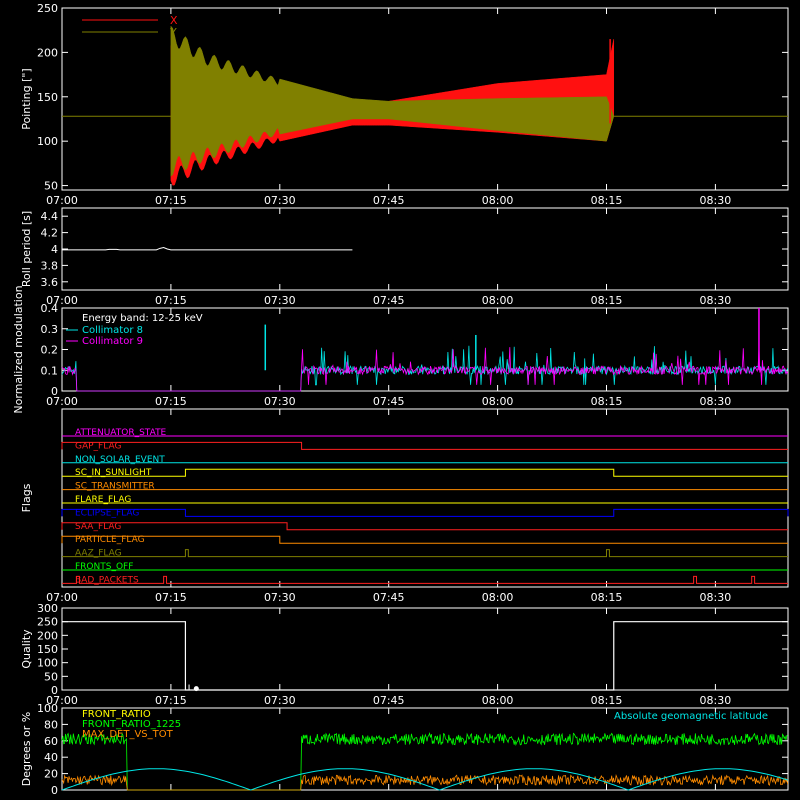 This screenshot has width=800, height=800. I want to click on flag-label-fronts-off: FRONTS_OFF, so click(104, 567).